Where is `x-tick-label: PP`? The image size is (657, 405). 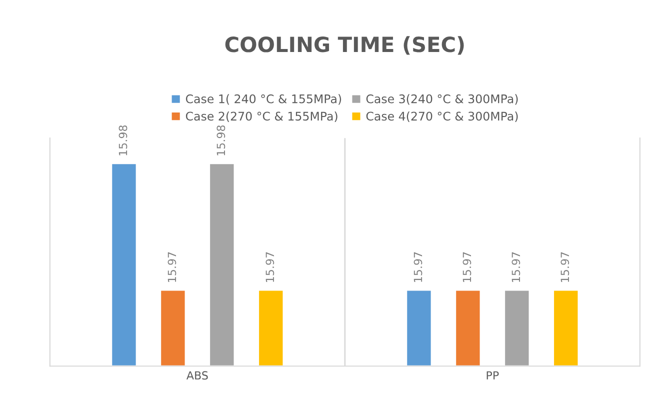
x-tick-label: PP is located at coordinates (492, 375).